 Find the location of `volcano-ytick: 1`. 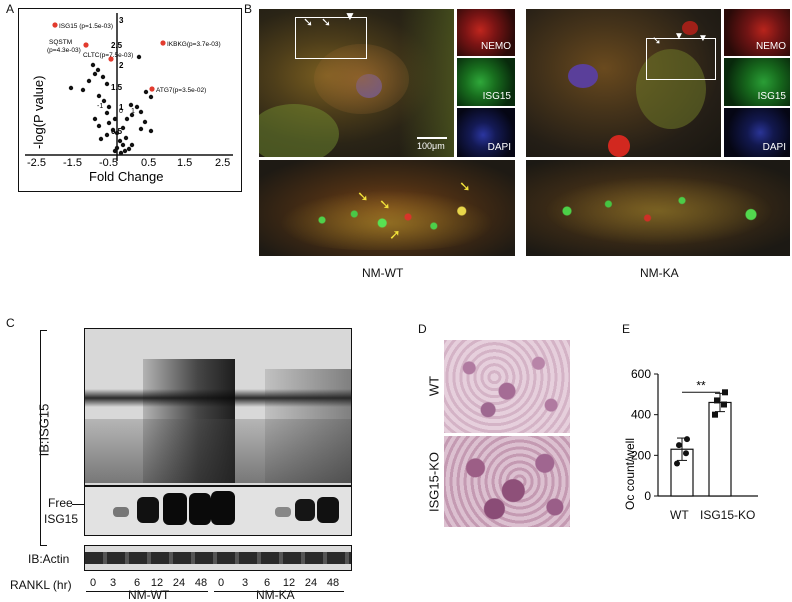

volcano-ytick: 1 is located at coordinates (121, 107).